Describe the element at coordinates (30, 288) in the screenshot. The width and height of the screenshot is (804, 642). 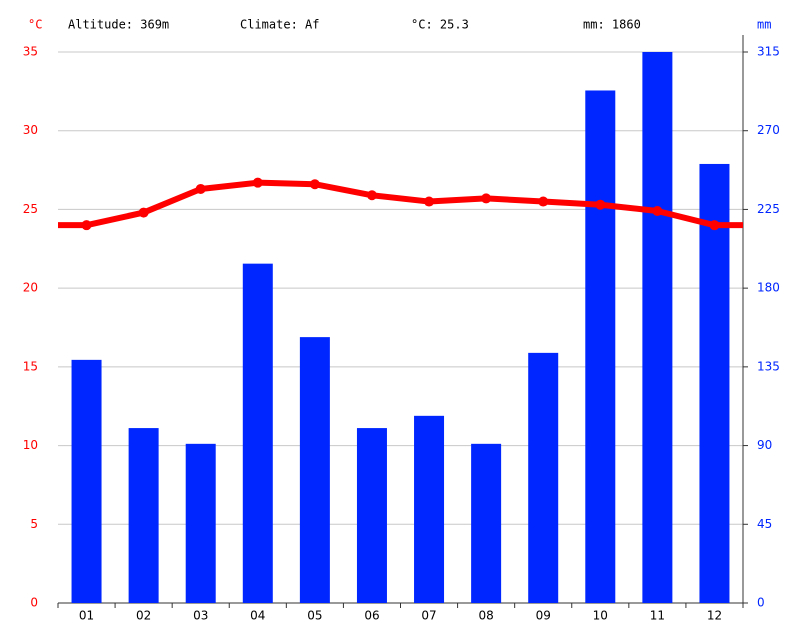
I see `y-tick-label: 20` at that location.